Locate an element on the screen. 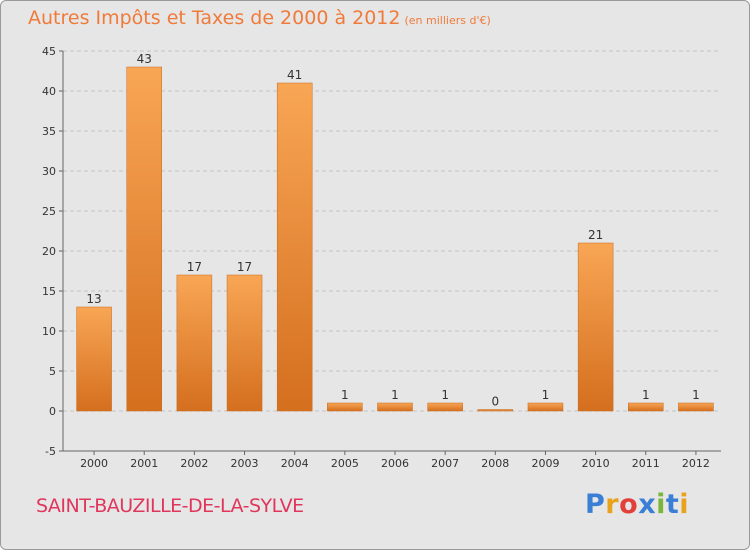 The image size is (750, 550). commune-name: SAINT-BAUZILLE-DE-LA-SYLVE is located at coordinates (170, 506).